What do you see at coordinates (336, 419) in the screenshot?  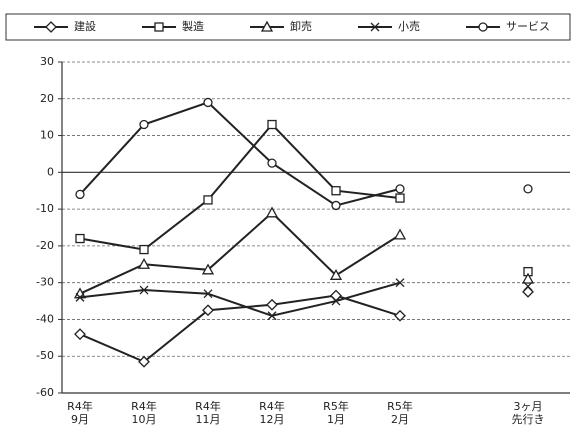 I see `x-tick-label: 1月` at bounding box center [336, 419].